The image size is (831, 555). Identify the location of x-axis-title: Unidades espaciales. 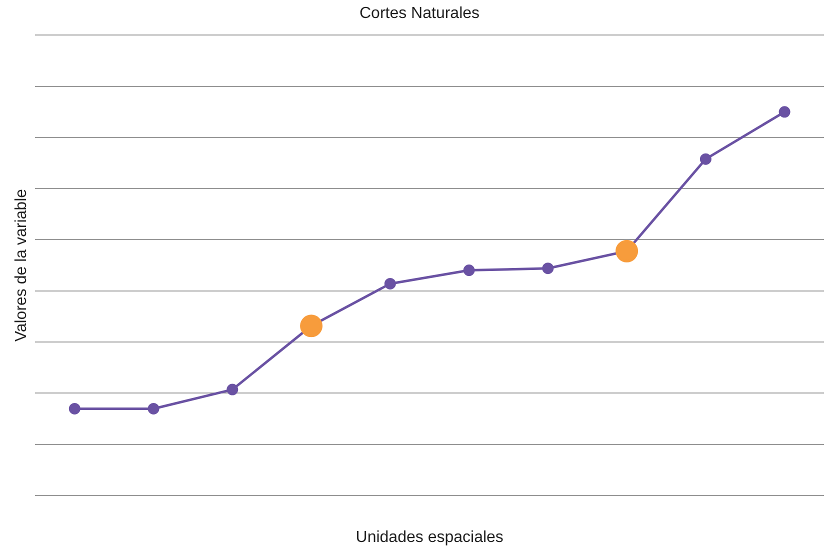
(430, 537).